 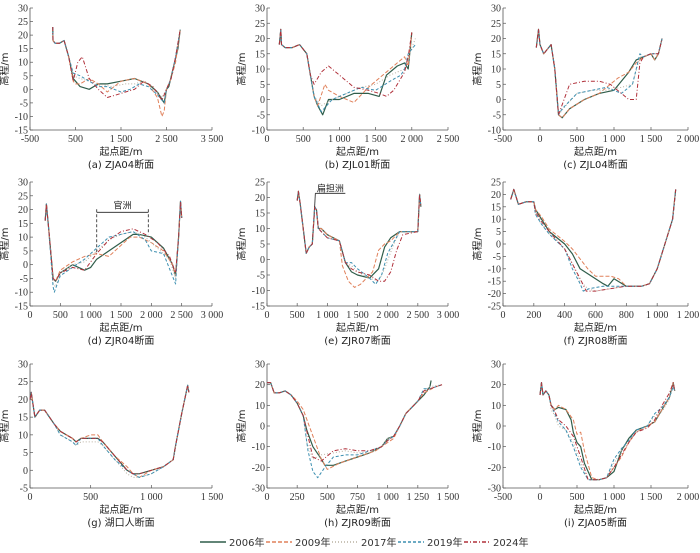 I want to click on x-tick-label: 800, so click(x=626, y=315).